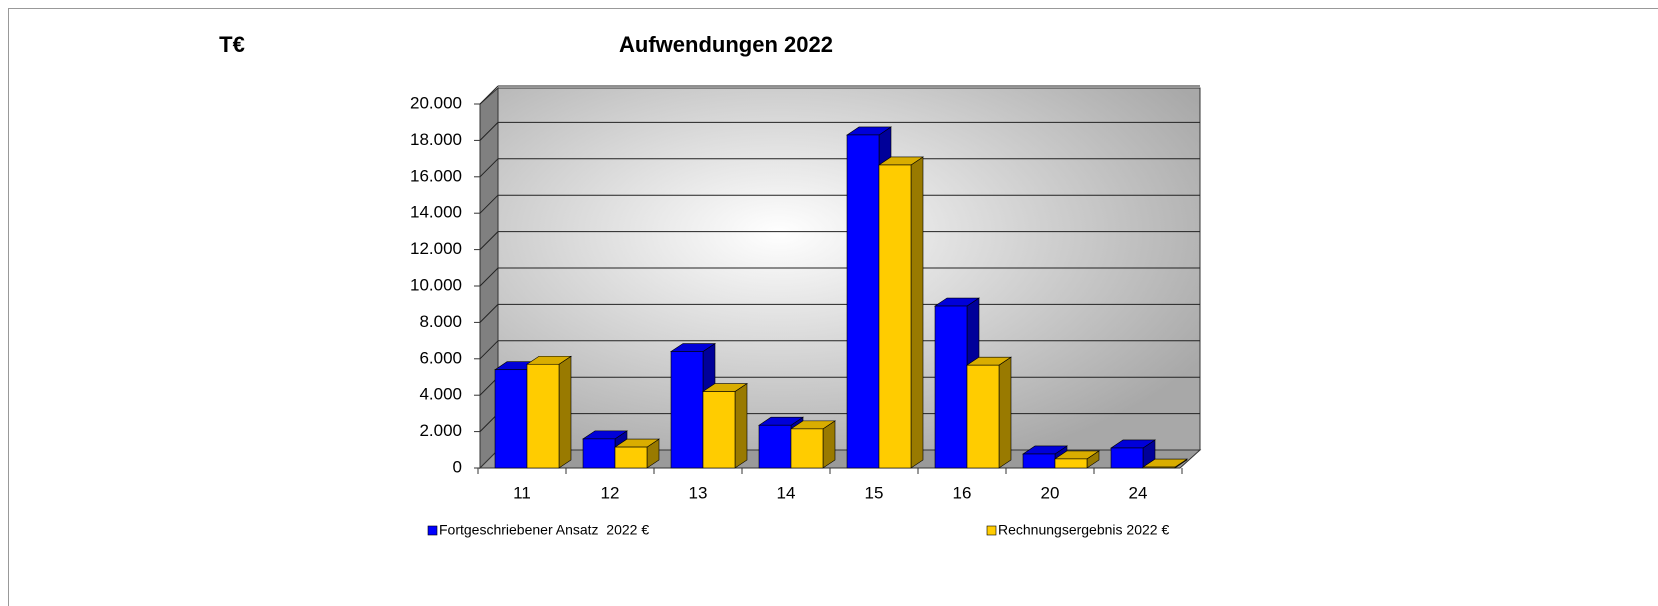 The width and height of the screenshot is (1658, 606). What do you see at coordinates (440, 357) in the screenshot?
I see `y-tick-label: 6.000` at bounding box center [440, 357].